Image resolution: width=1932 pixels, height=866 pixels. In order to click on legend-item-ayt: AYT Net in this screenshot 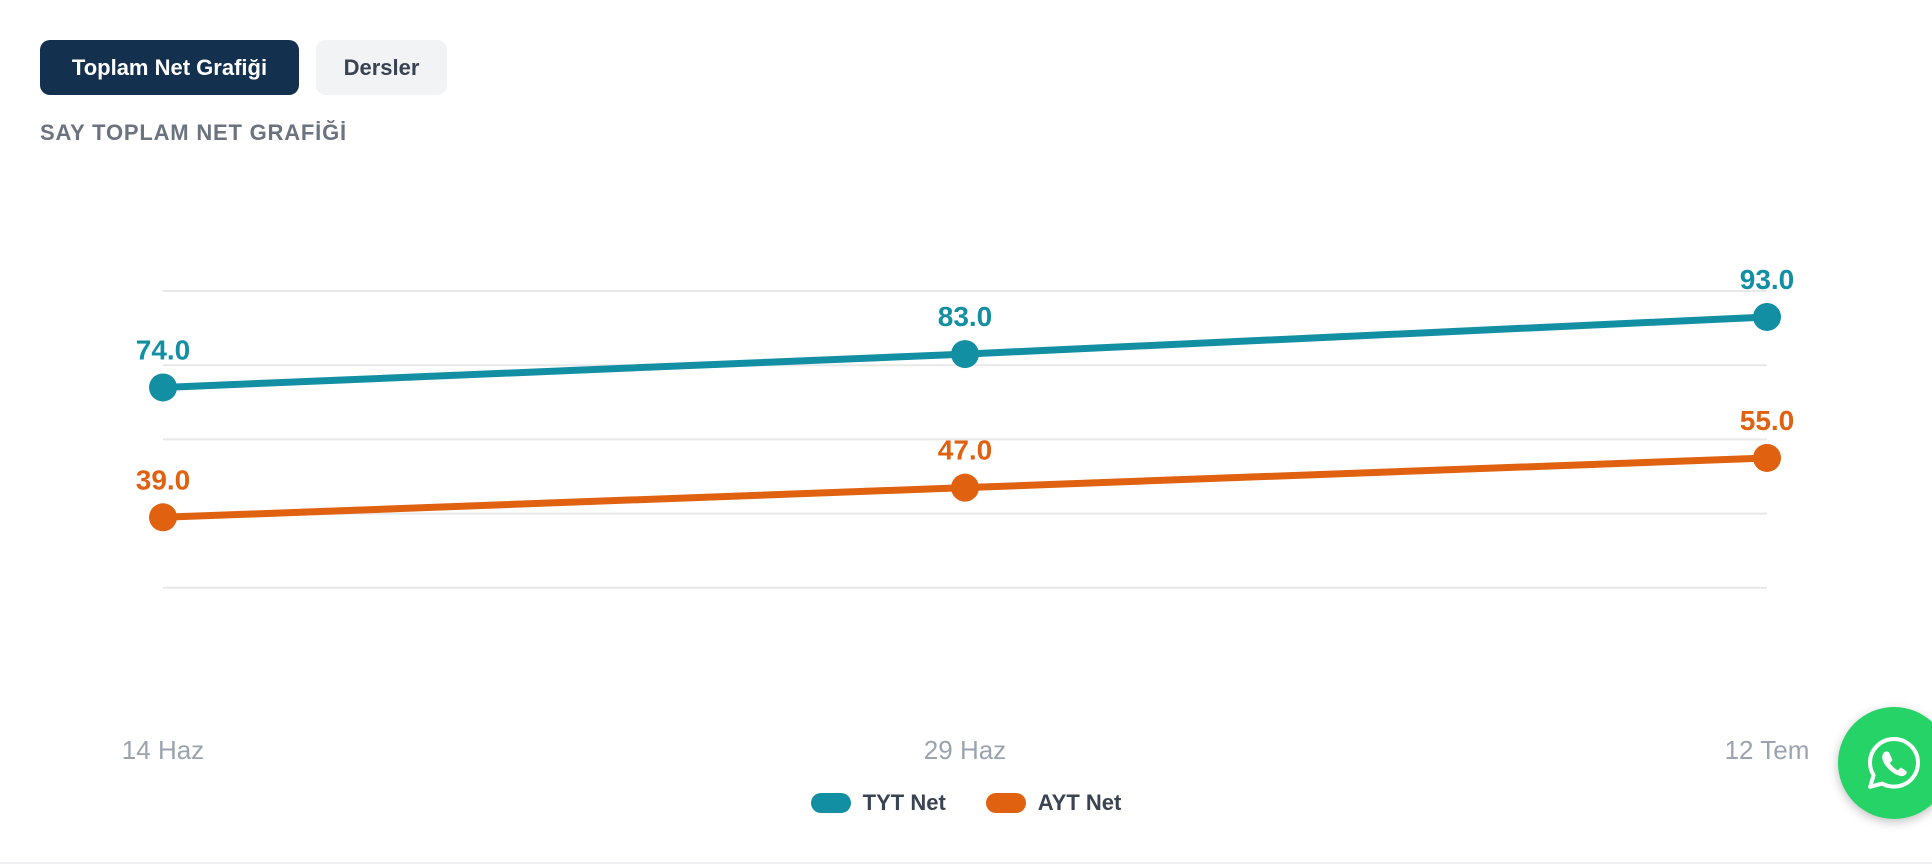, I will do `click(1053, 803)`.